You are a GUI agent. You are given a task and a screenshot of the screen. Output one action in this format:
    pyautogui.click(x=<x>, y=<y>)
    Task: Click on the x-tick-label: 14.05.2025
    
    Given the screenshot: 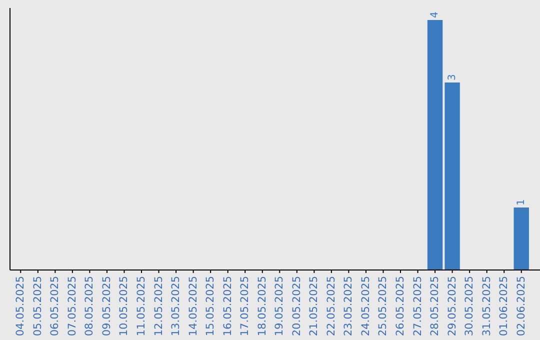 What is the action you would take?
    pyautogui.click(x=193, y=306)
    